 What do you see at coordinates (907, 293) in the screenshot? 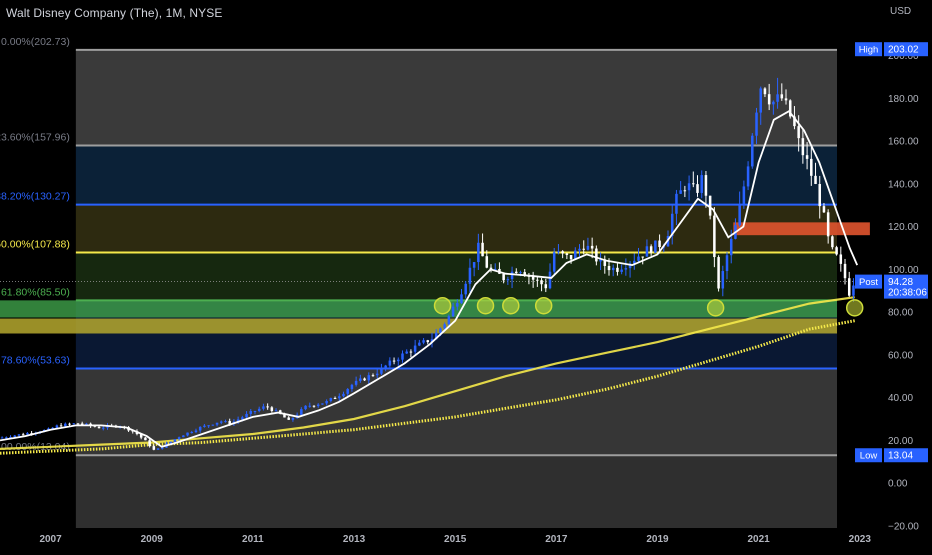
I see `post-countdown: 20:38:06` at bounding box center [907, 293].